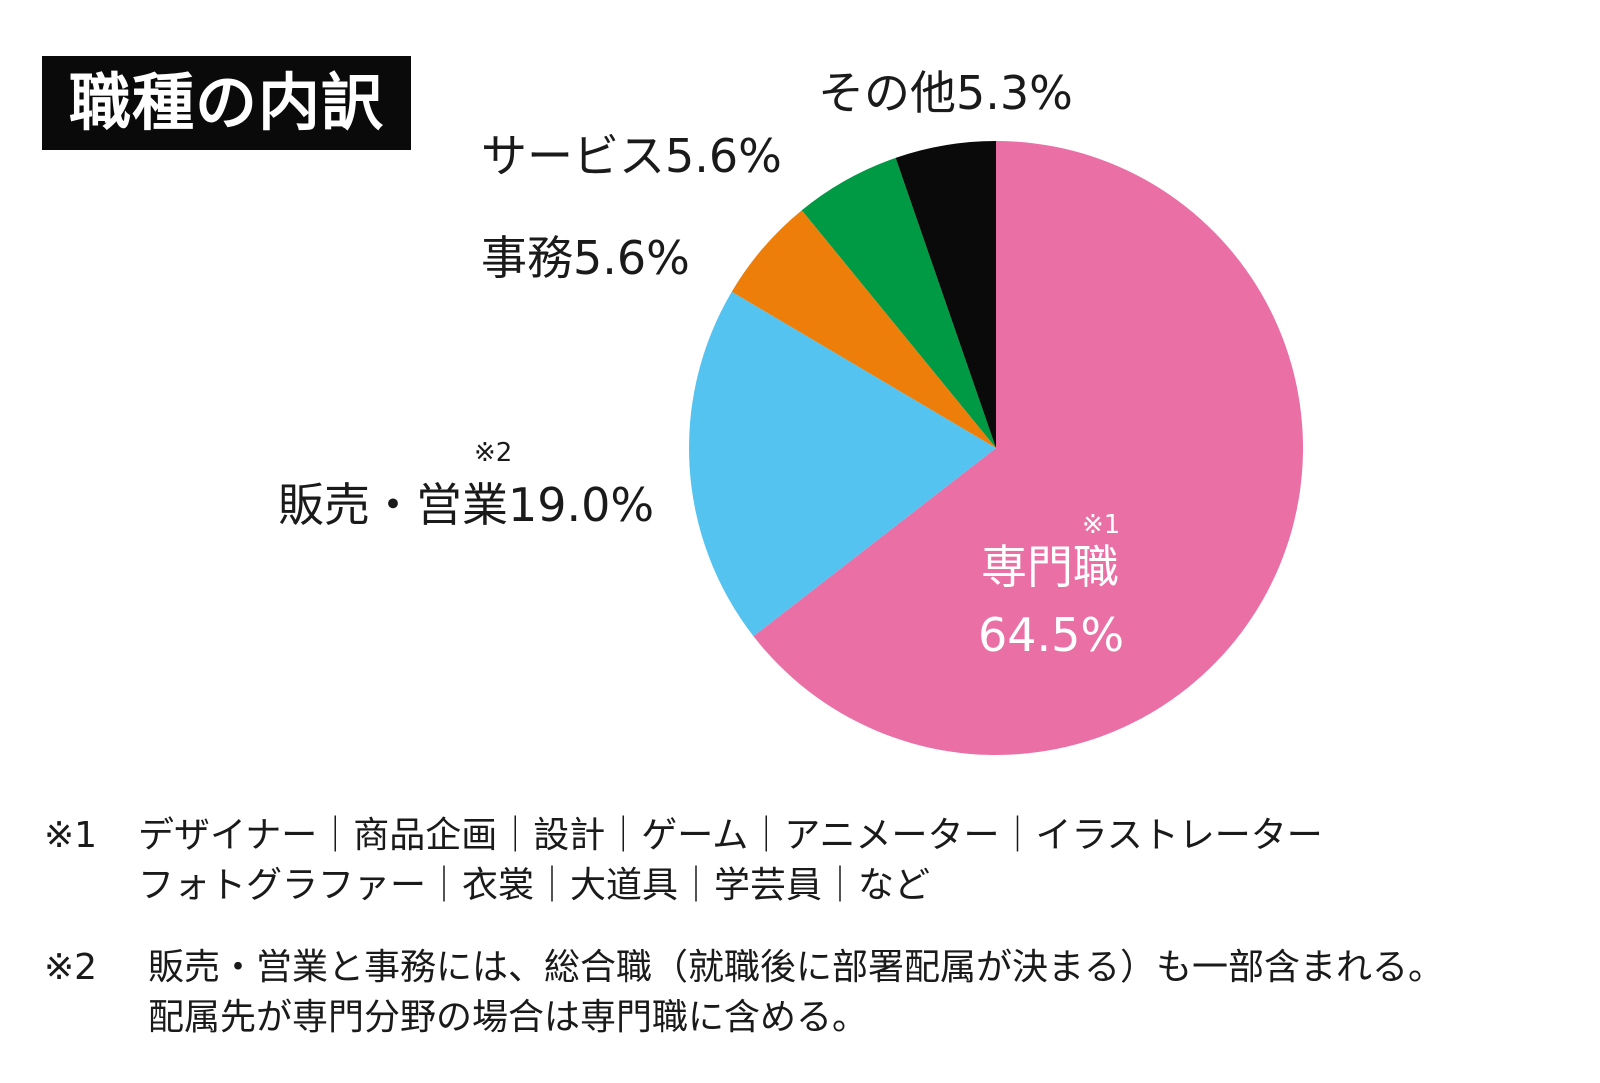  What do you see at coordinates (508, 1017) in the screenshot?
I see `footnote-2-line2: 配属先が専門分野の場合は専門職に含める。` at bounding box center [508, 1017].